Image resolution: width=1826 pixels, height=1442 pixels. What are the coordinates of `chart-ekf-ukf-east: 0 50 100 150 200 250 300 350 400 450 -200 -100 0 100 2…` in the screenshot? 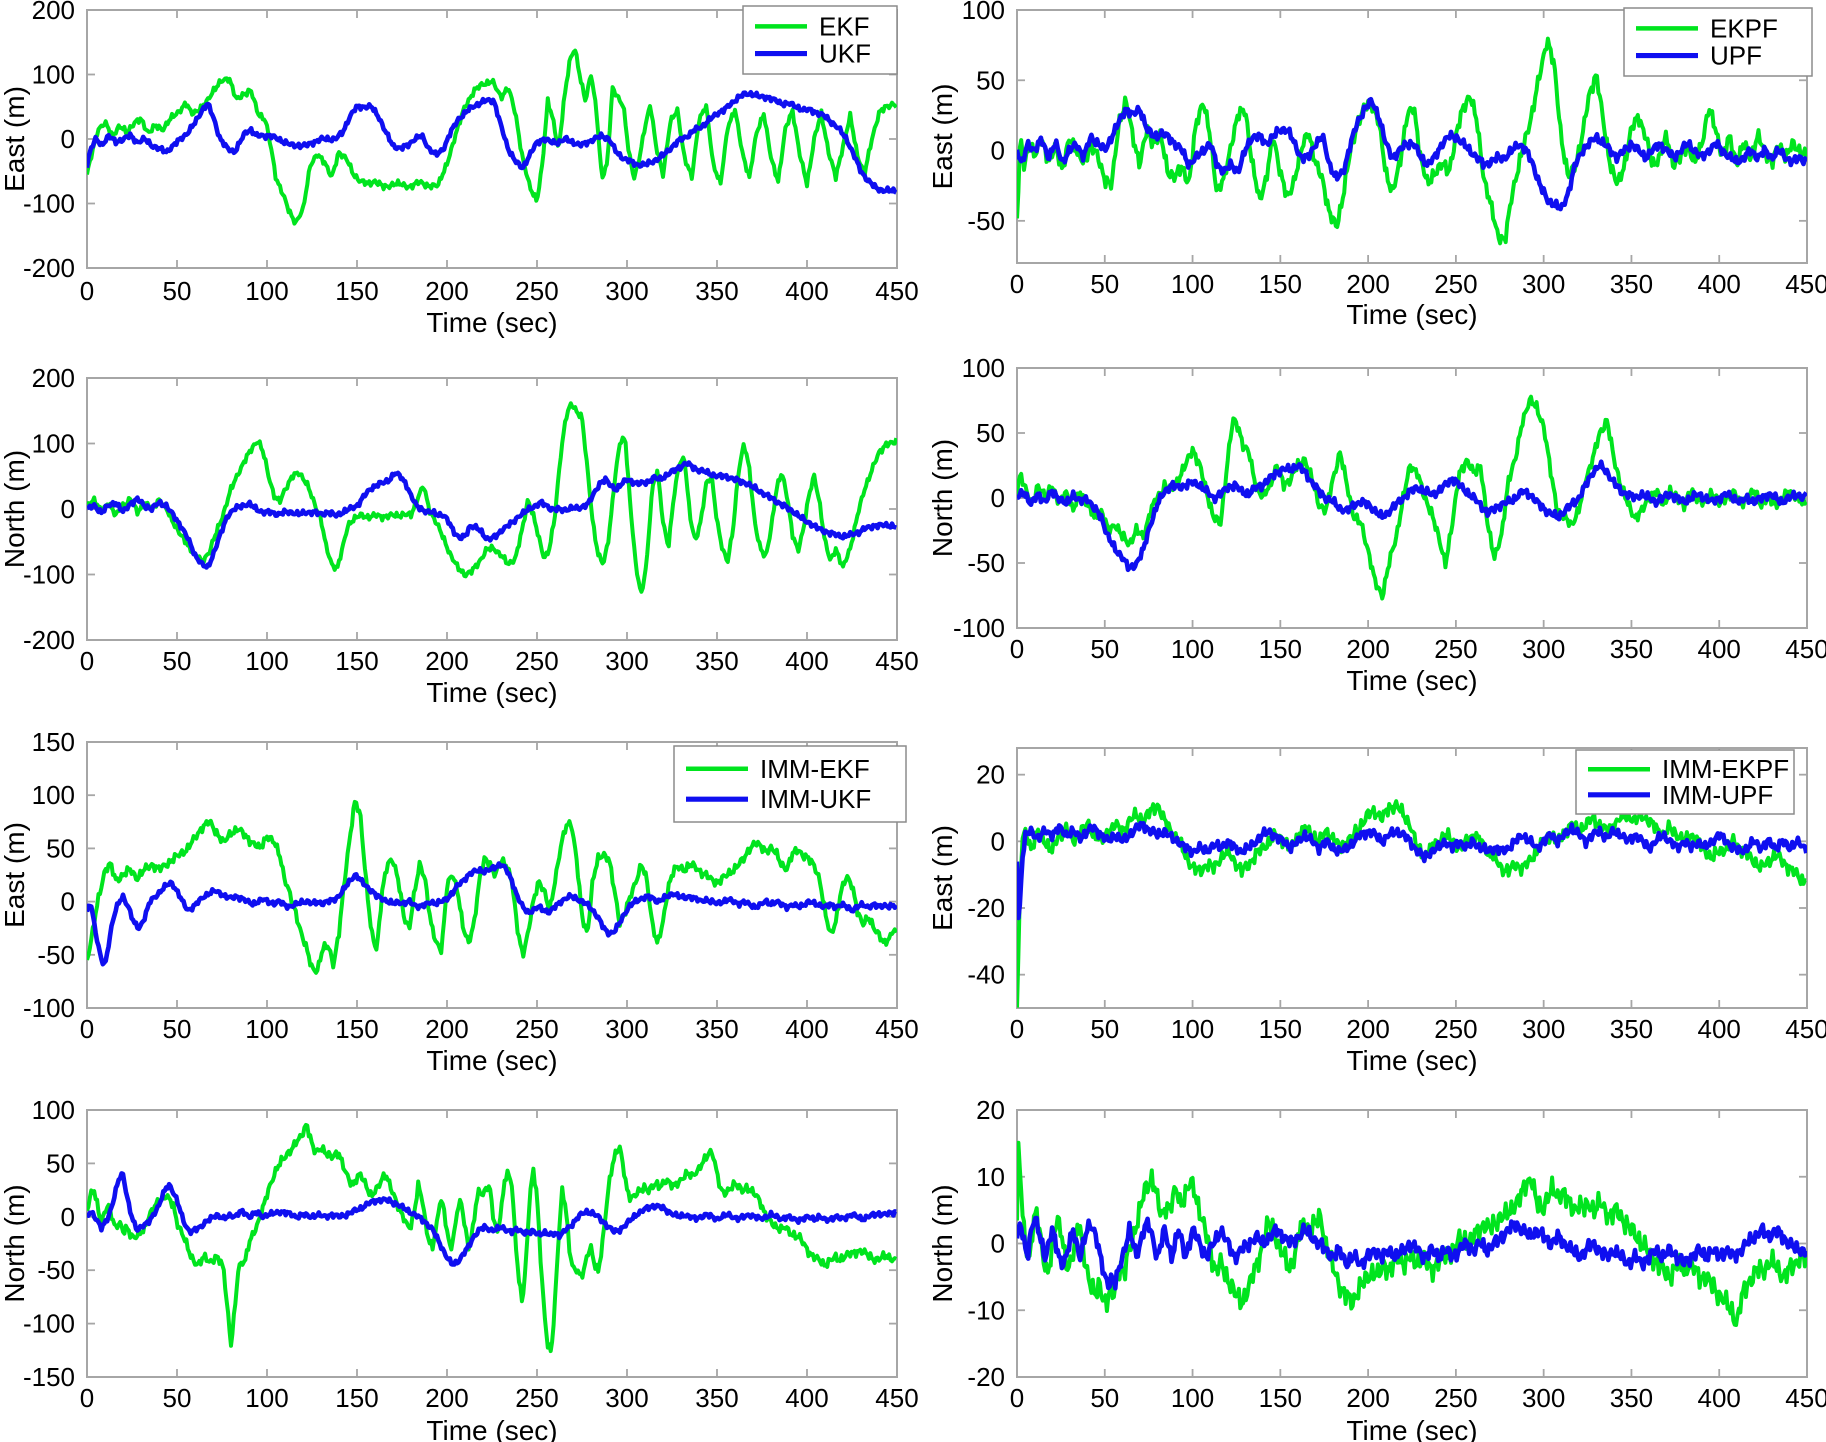 It's located at (459, 169).